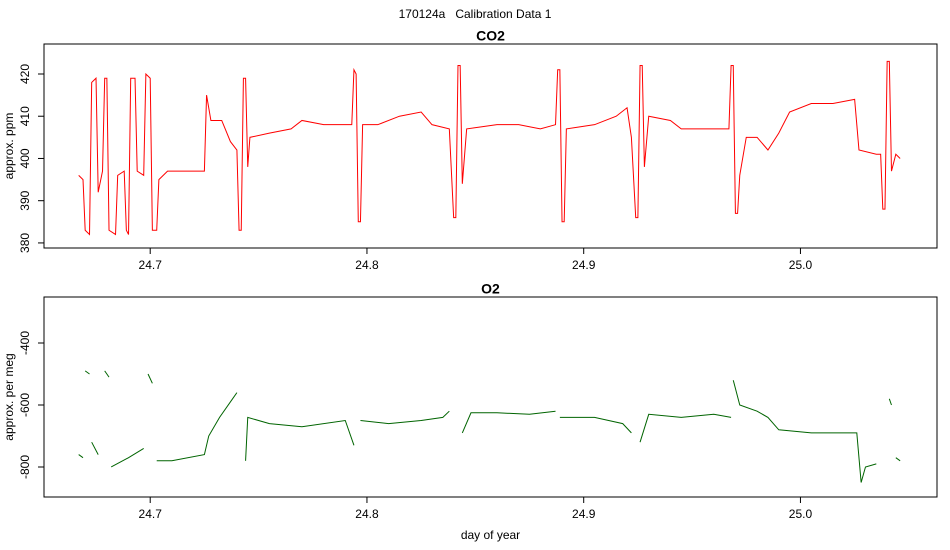  Describe the element at coordinates (9, 396) in the screenshot. I see `y-axis-label: approx. per meg` at that location.